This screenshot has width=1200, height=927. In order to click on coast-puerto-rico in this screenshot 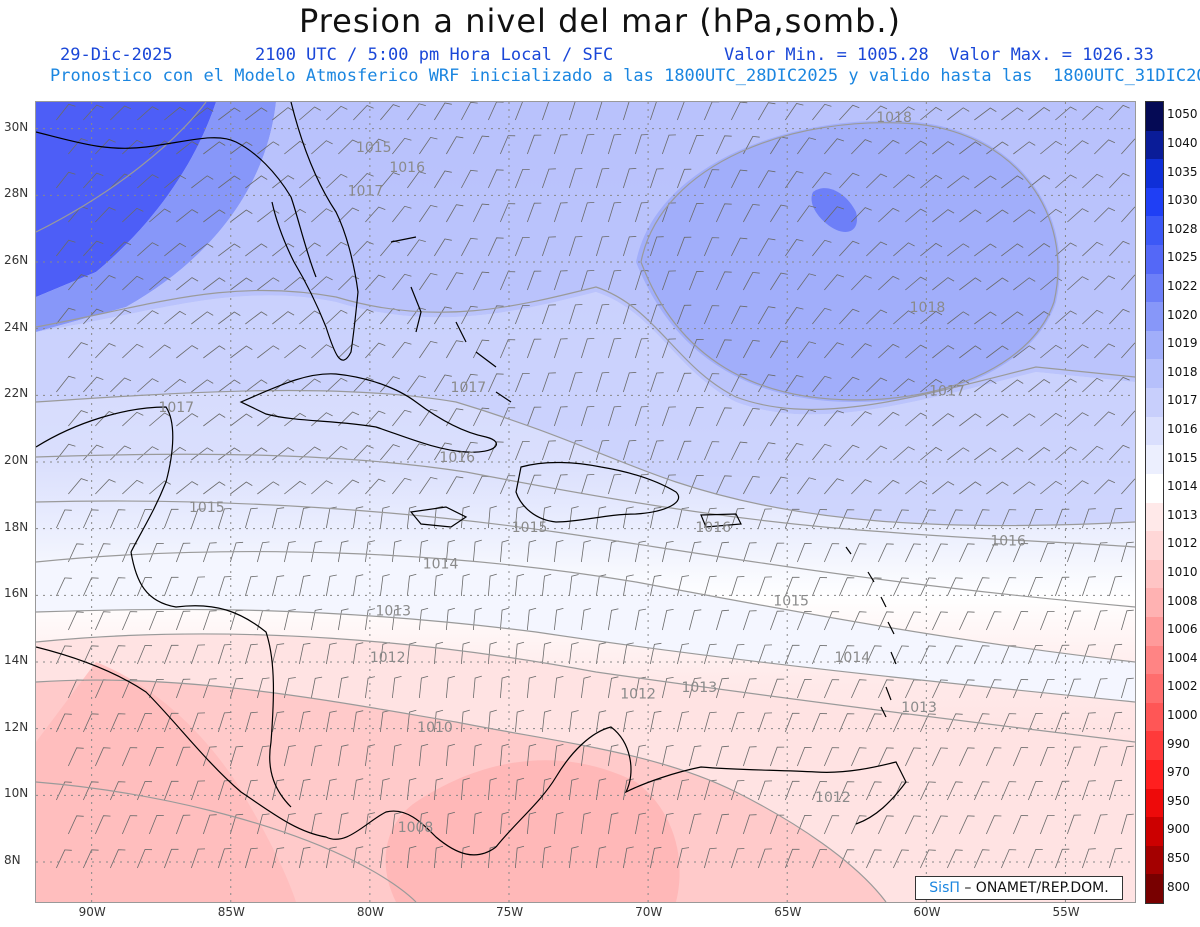, I will do `click(721, 520)`.